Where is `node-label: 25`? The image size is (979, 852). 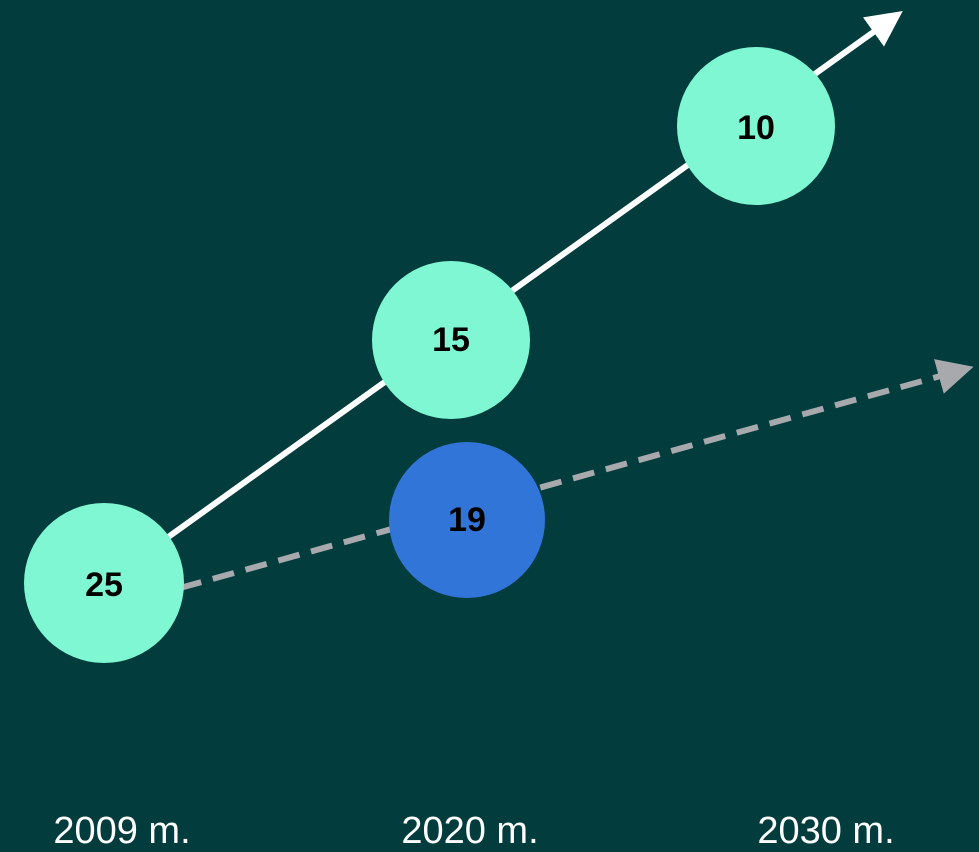
node-label: 25 is located at coordinates (104, 585).